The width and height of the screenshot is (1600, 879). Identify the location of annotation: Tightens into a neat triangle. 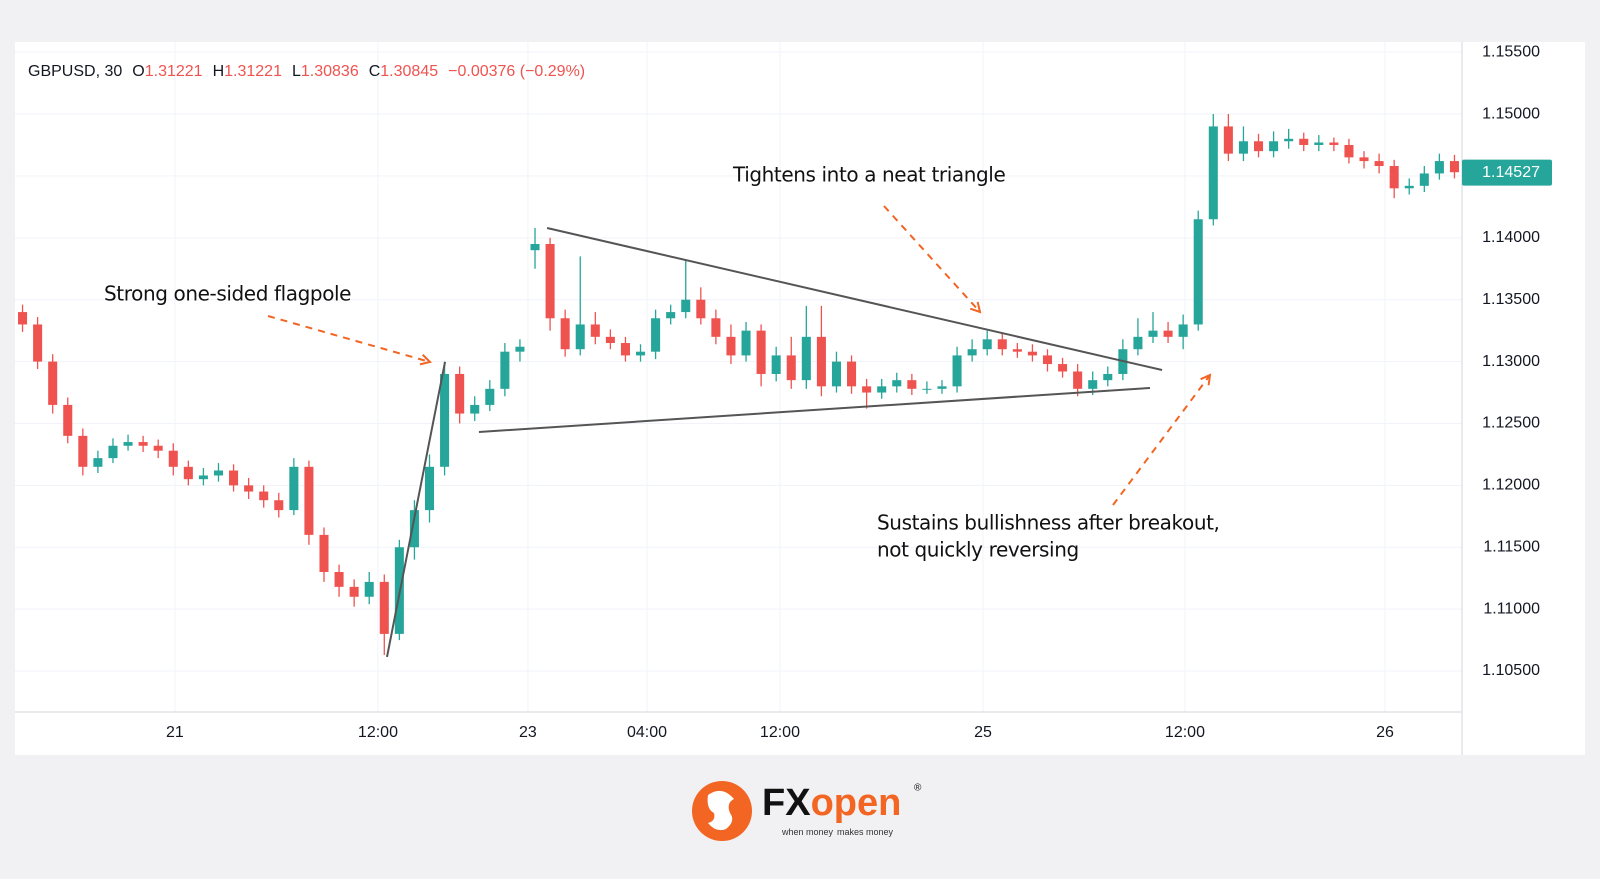
(868, 175).